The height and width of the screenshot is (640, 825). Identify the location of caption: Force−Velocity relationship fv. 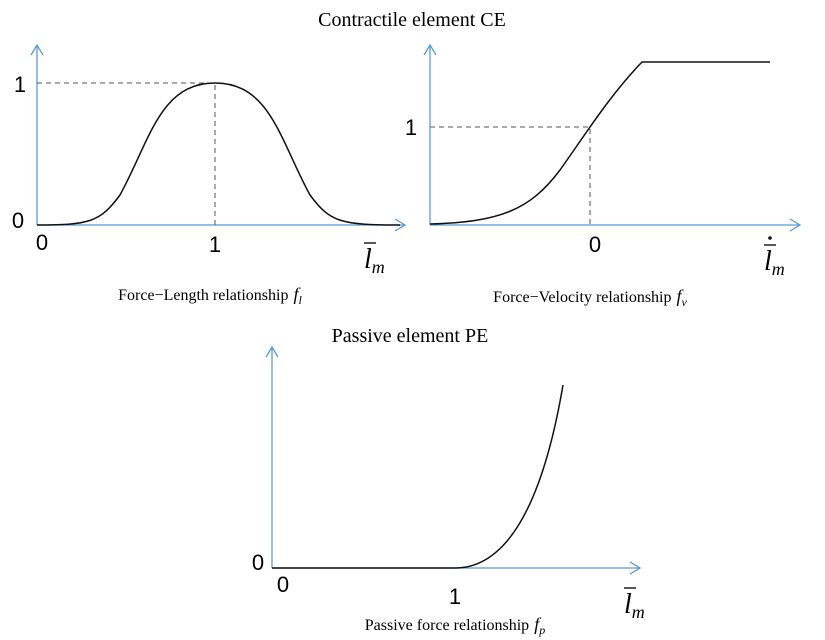
(590, 297).